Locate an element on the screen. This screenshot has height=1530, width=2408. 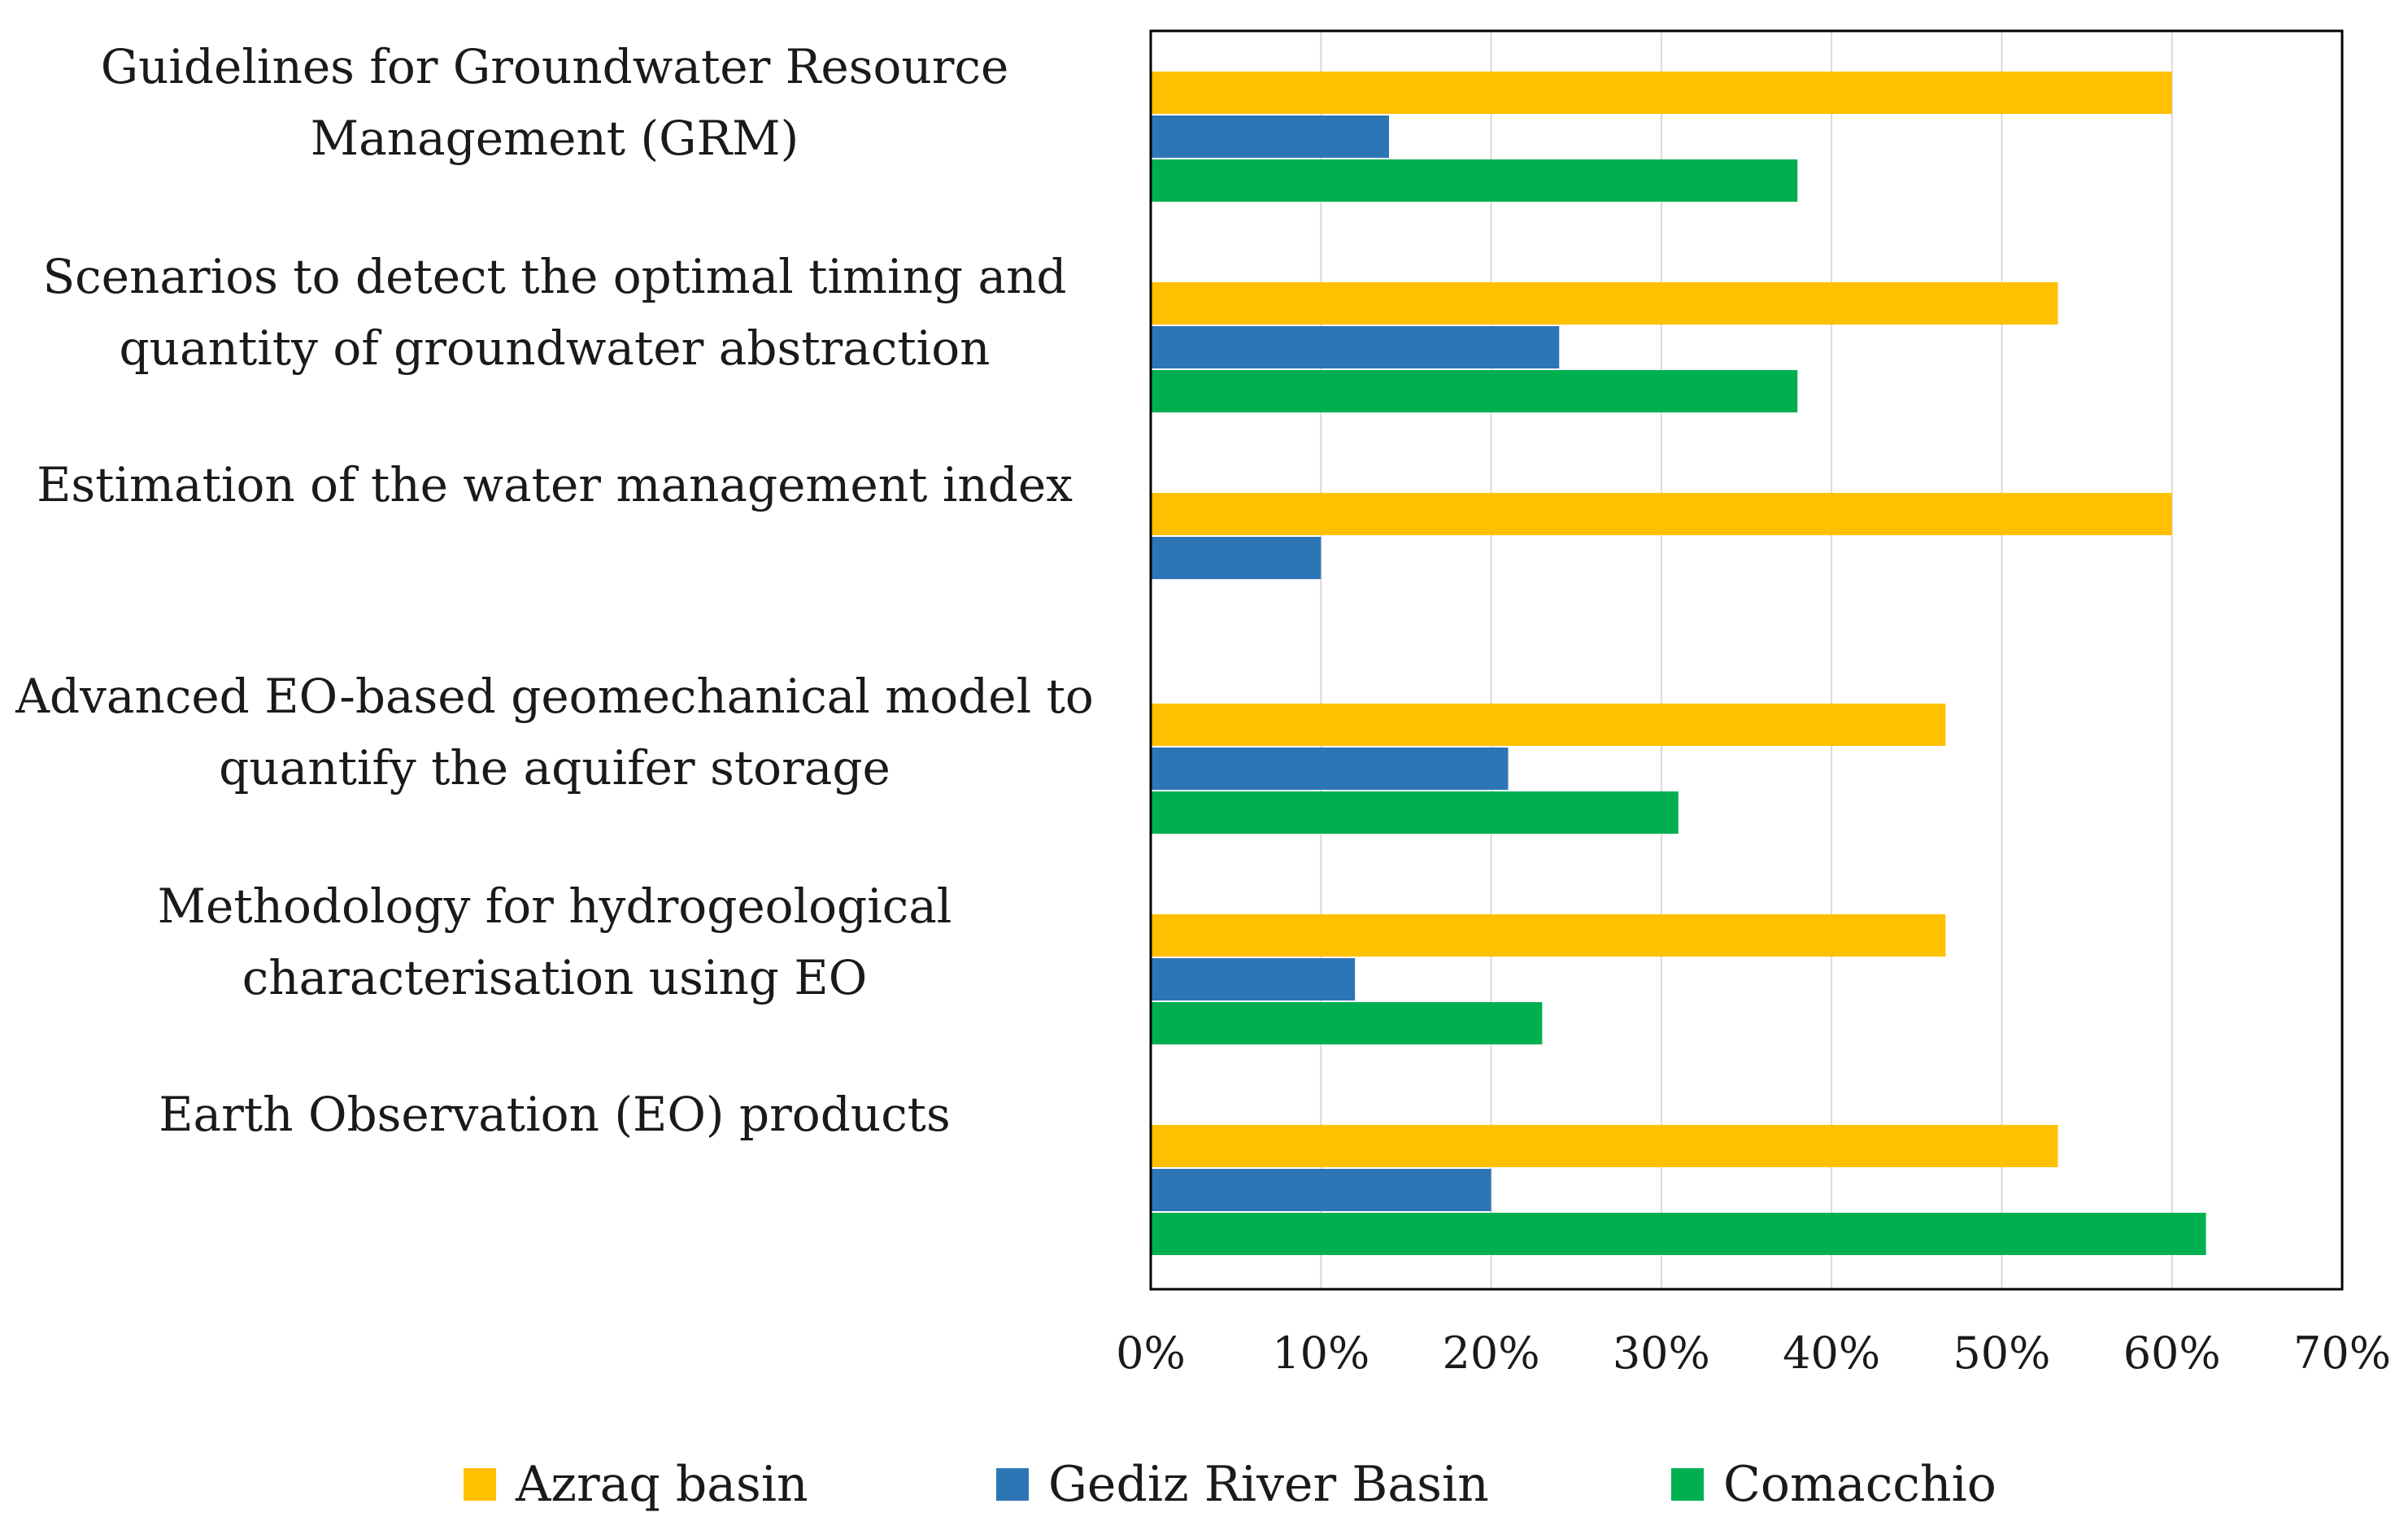
category-label: Estimation of the water management index is located at coordinates (554, 485).